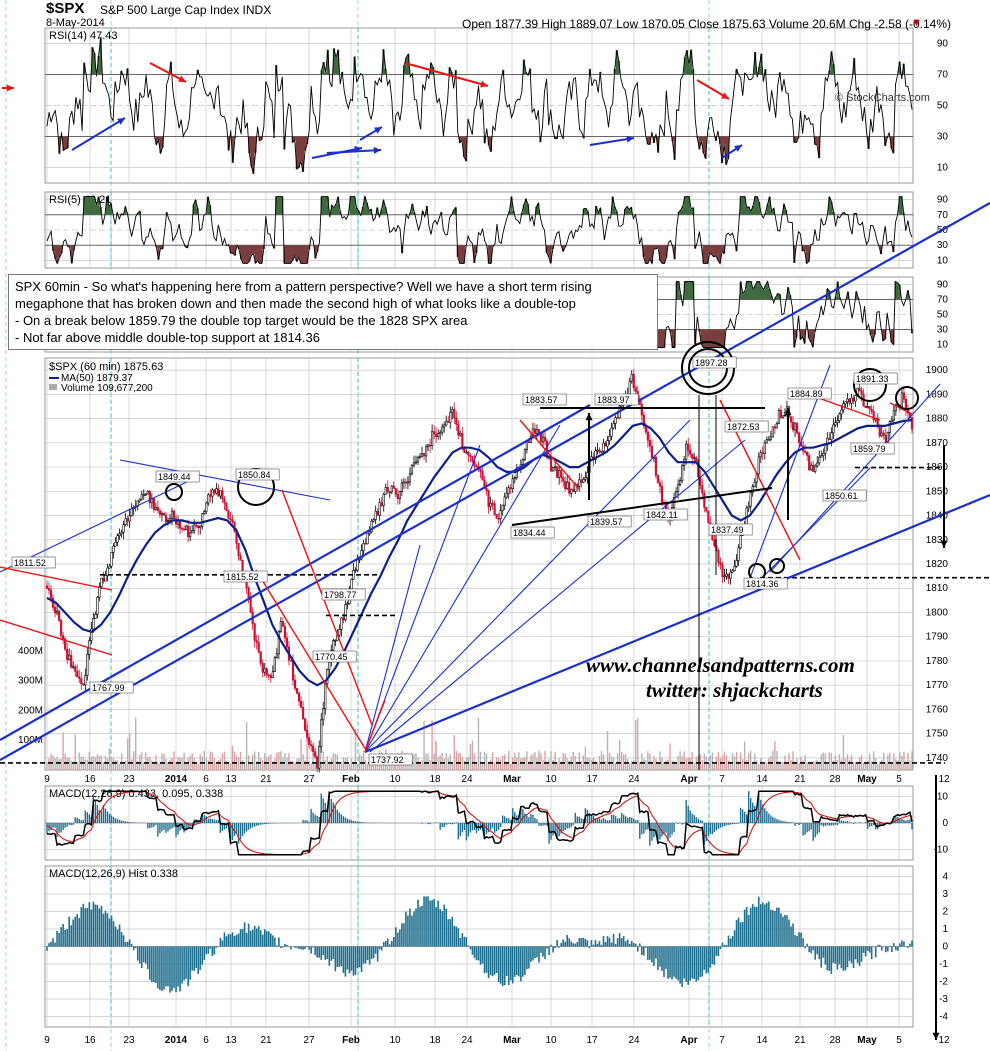 The width and height of the screenshot is (990, 1051). I want to click on macd-title: MACD(12,26,9) 0.433, 0.095, 0.338, so click(136, 794).